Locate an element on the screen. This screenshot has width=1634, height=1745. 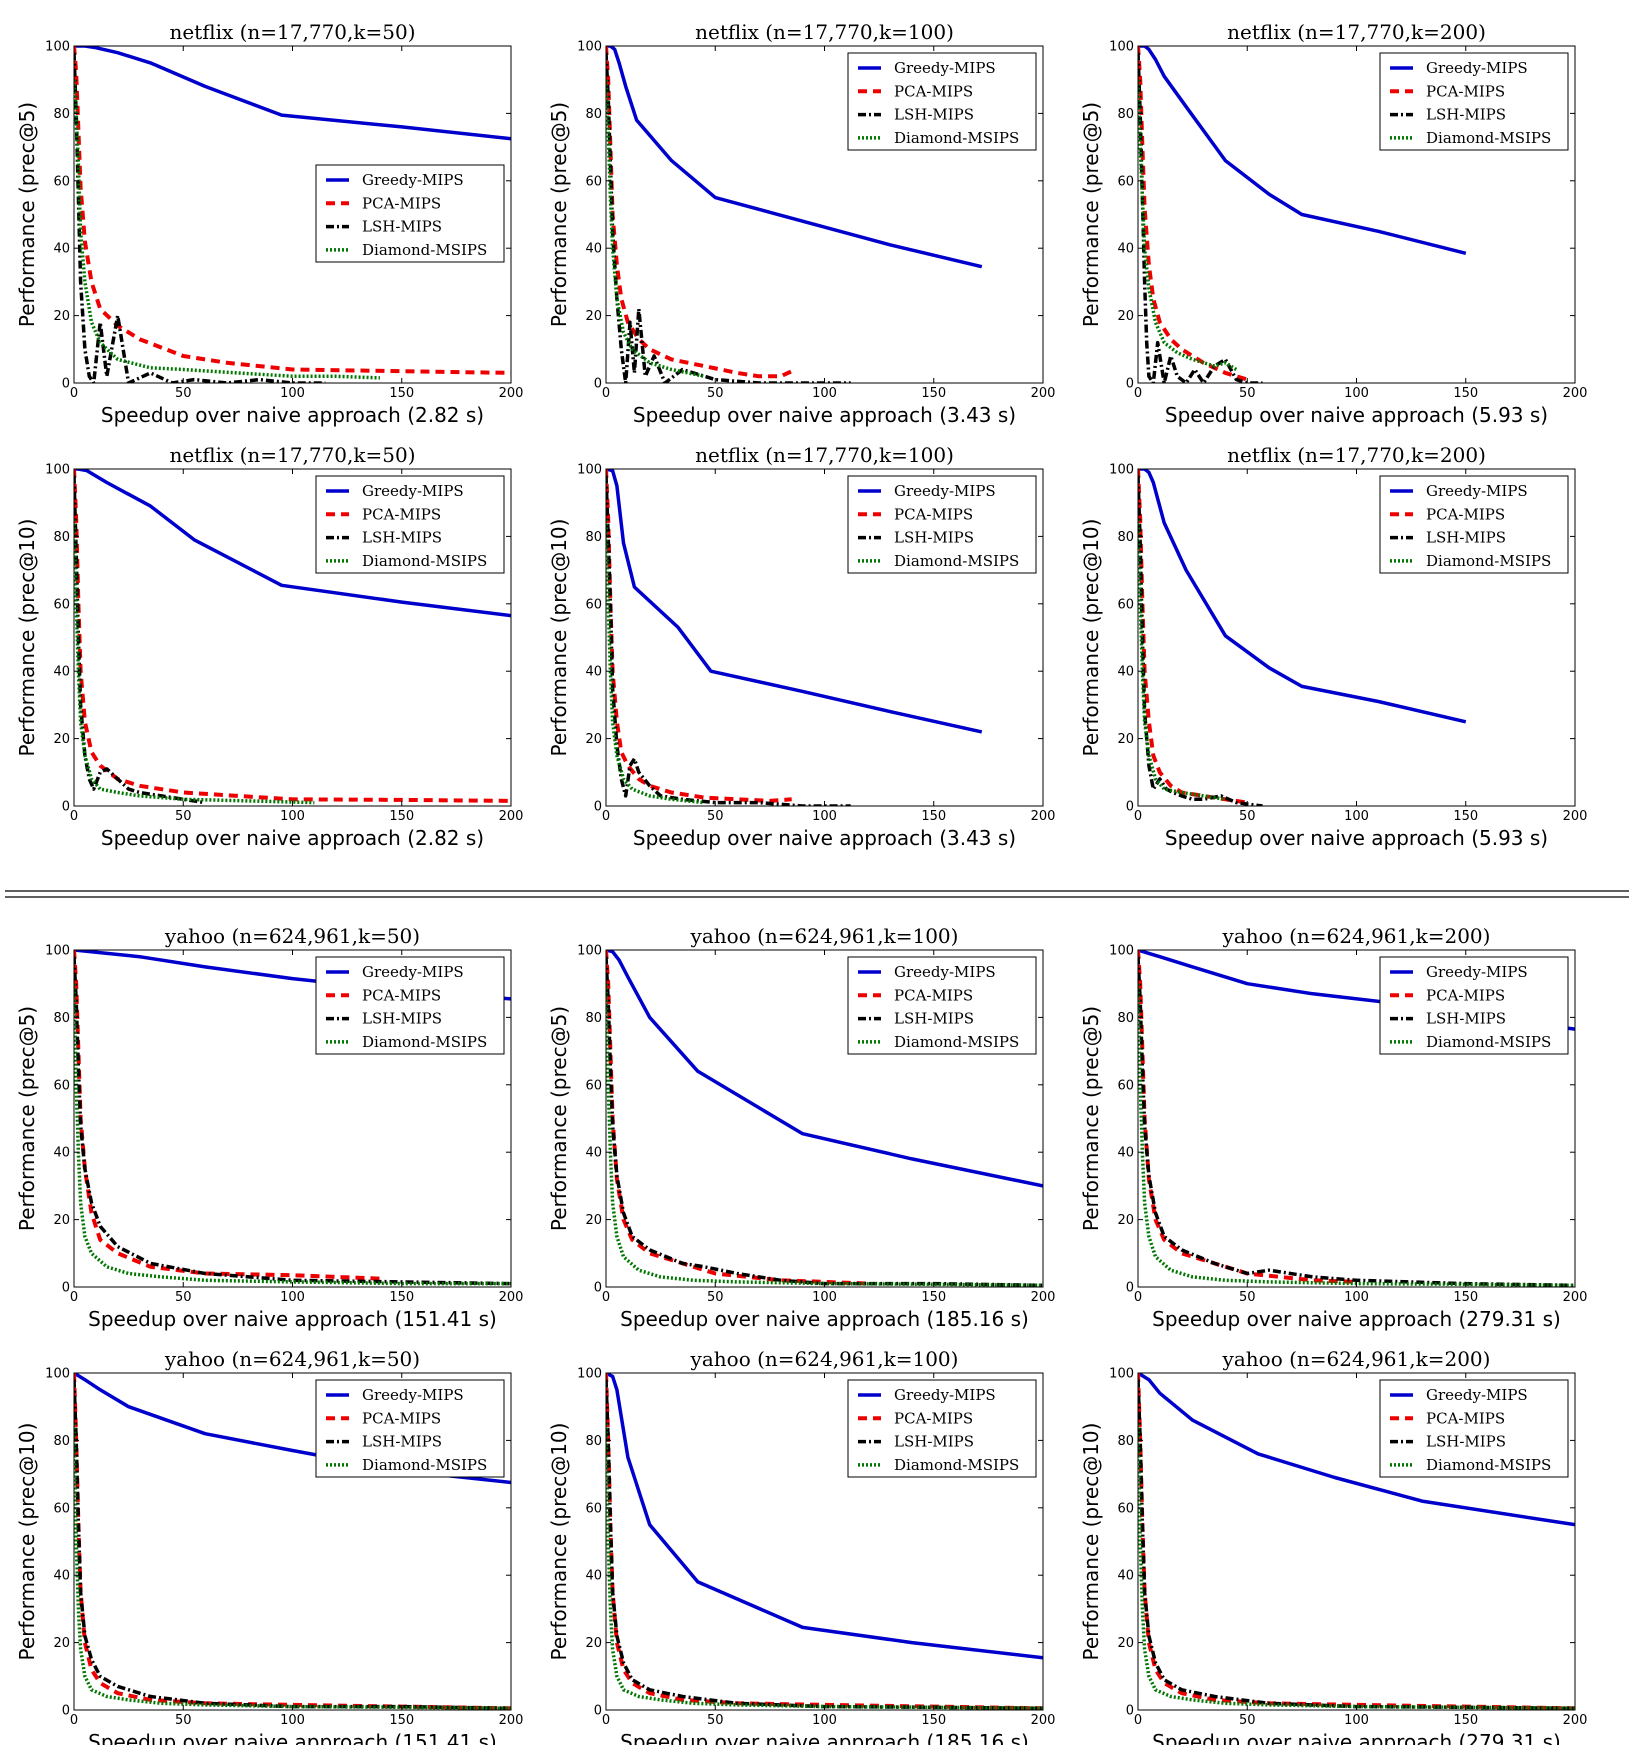
series-group is located at coordinates (794, 214).